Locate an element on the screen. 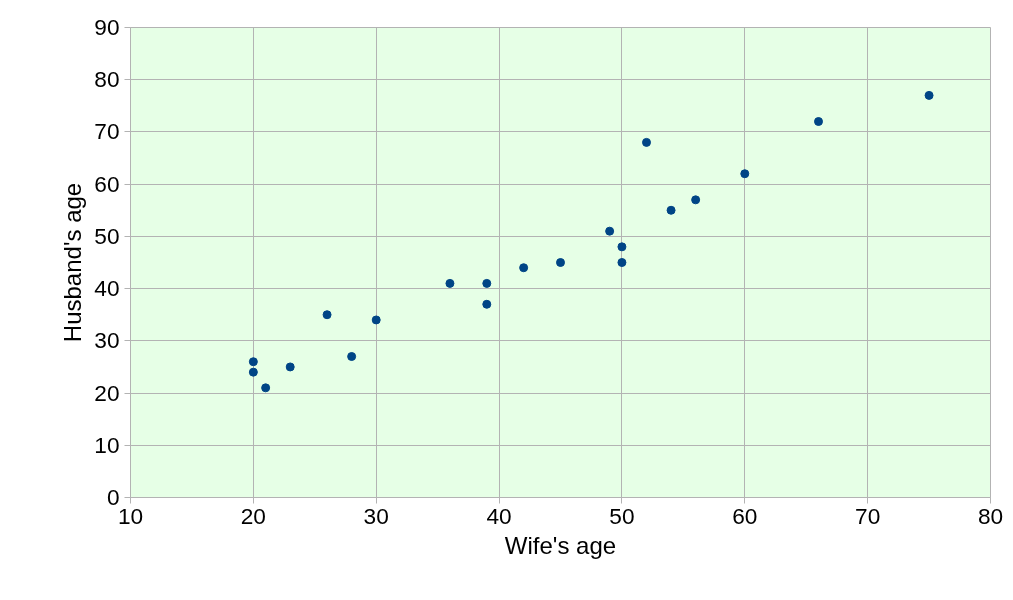  x-tick-label: 70 is located at coordinates (868, 515).